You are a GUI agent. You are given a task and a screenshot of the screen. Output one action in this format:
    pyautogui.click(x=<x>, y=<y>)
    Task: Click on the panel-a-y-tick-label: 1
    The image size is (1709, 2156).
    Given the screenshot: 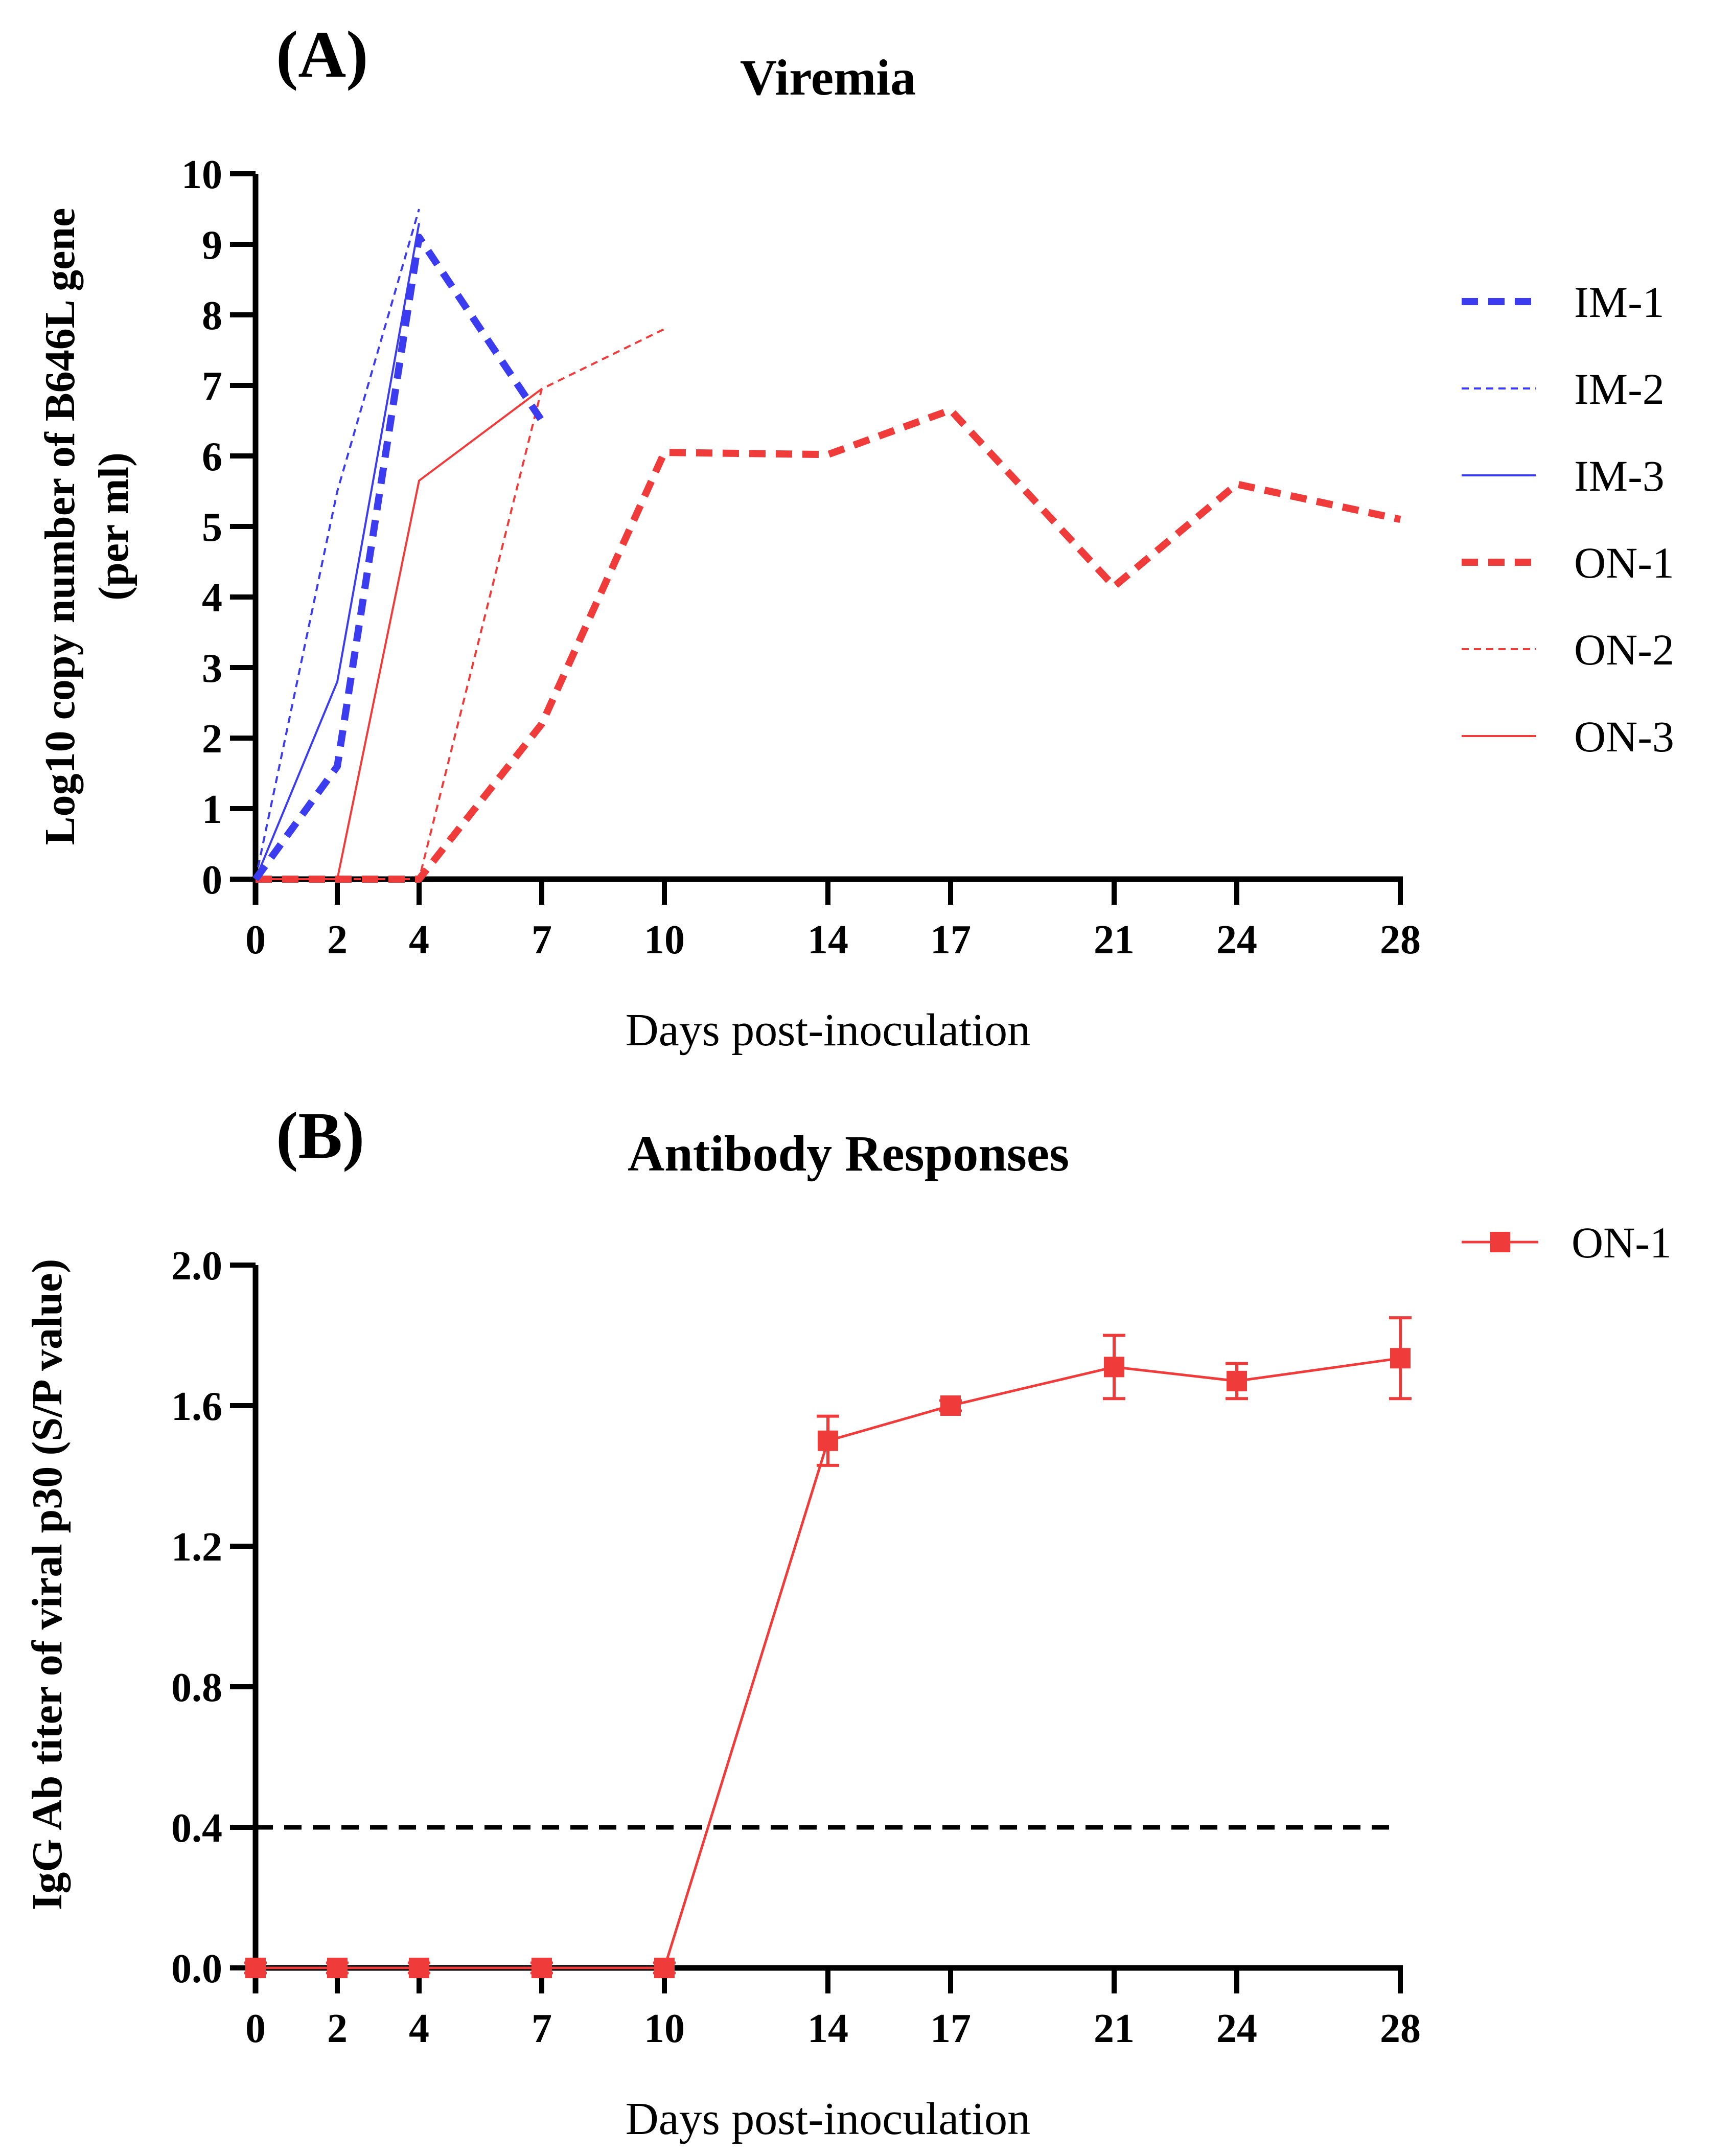 What is the action you would take?
    pyautogui.click(x=212, y=809)
    